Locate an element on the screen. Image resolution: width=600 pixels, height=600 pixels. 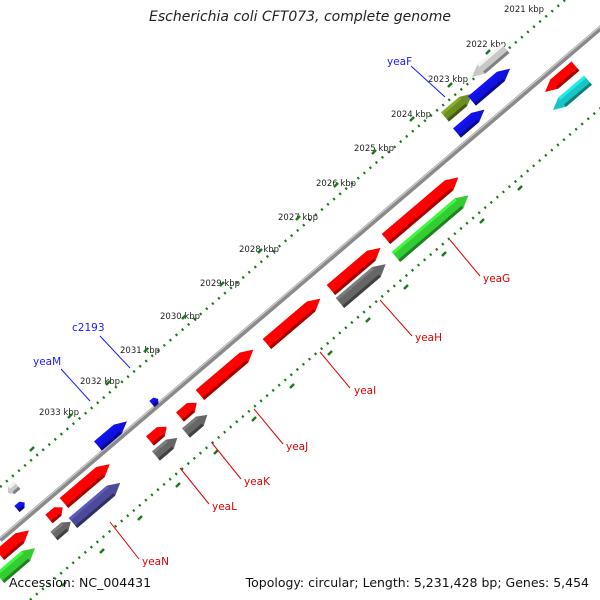
kbp-tick-label: 2022 kbp is located at coordinates (486, 45).